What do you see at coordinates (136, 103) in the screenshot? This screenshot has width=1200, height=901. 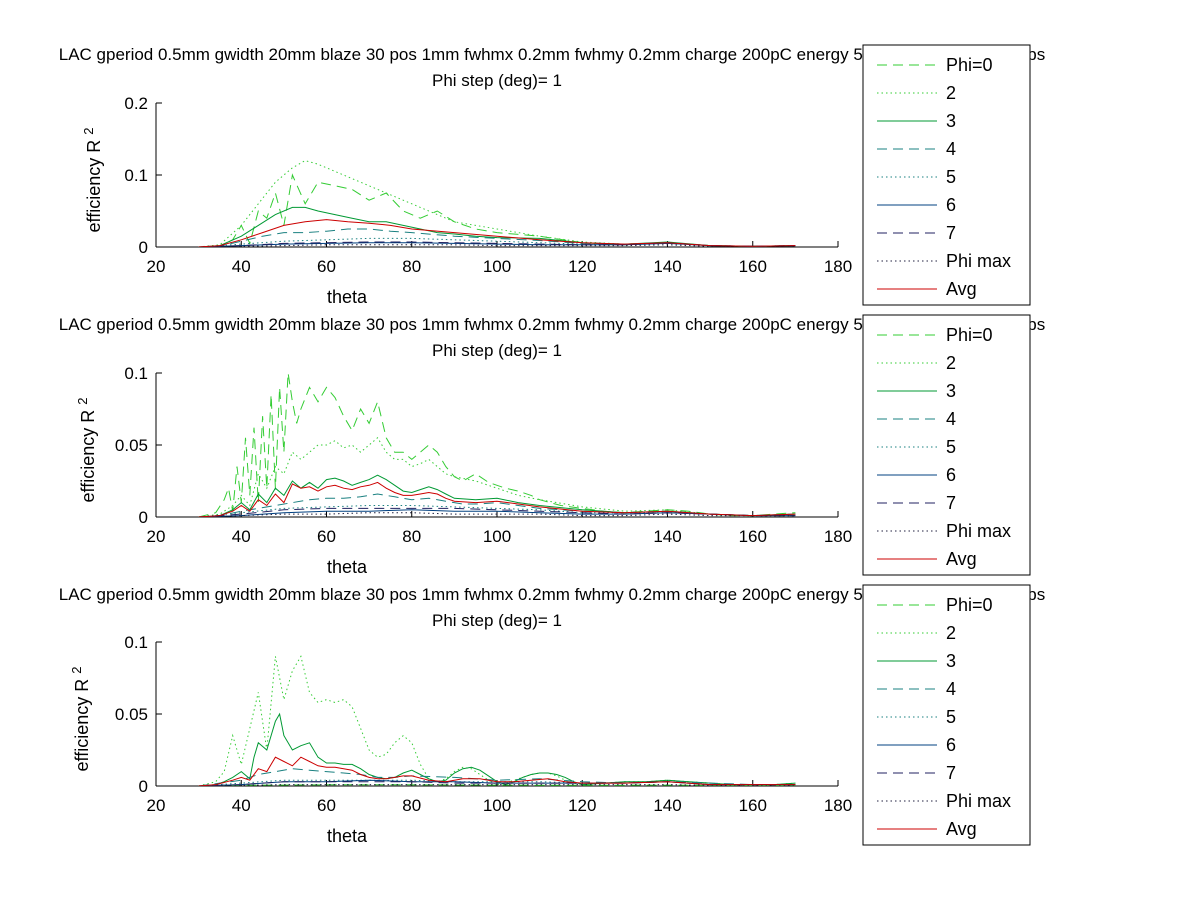 I see `y-tick-label: 0.2` at bounding box center [136, 103].